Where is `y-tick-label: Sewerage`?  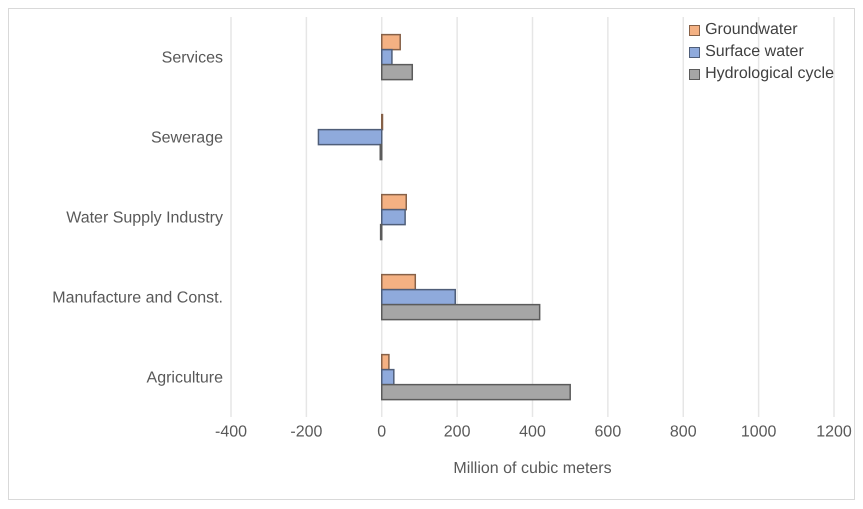 y-tick-label: Sewerage is located at coordinates (187, 138).